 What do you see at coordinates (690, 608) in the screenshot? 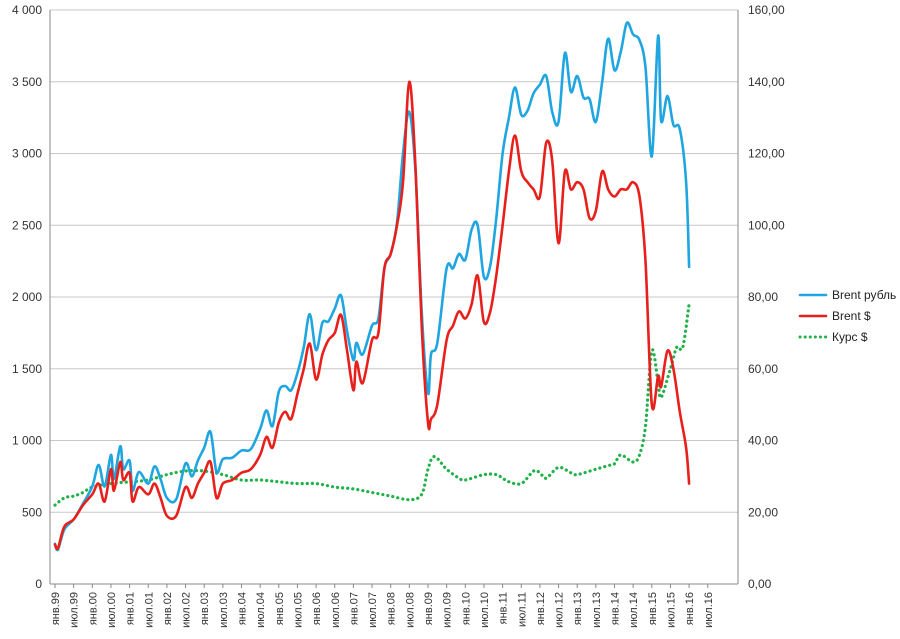
I see `x-tick-label: янв.16` at bounding box center [690, 608].